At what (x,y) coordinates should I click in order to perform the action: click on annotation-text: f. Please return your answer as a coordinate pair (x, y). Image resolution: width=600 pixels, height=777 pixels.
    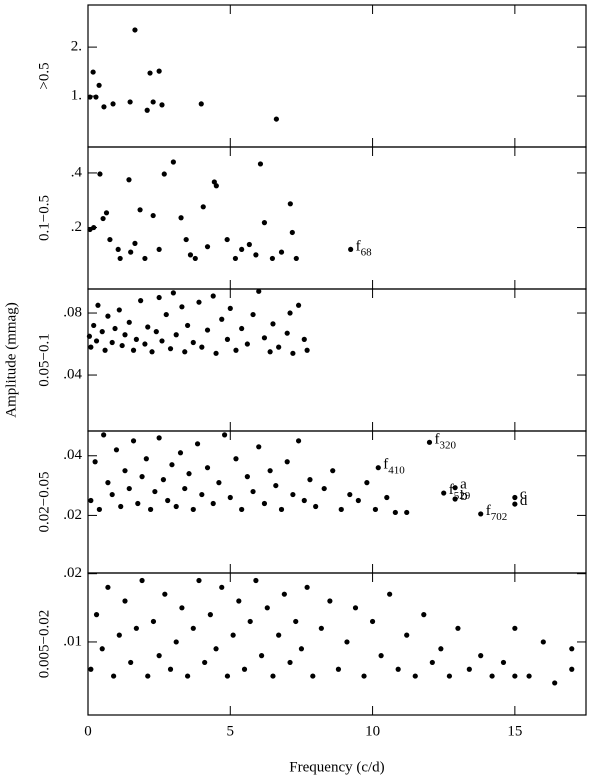
    Looking at the image, I should click on (451, 490).